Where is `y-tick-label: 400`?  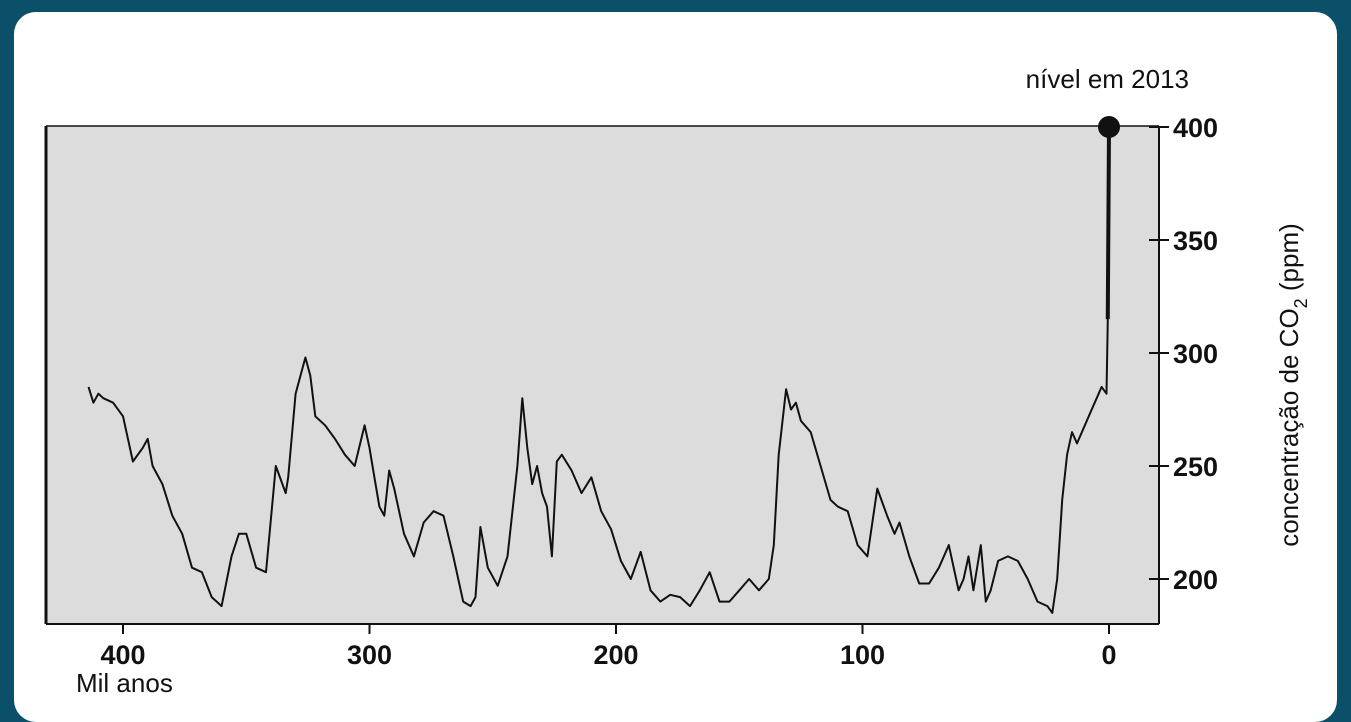
y-tick-label: 400 is located at coordinates (1195, 128).